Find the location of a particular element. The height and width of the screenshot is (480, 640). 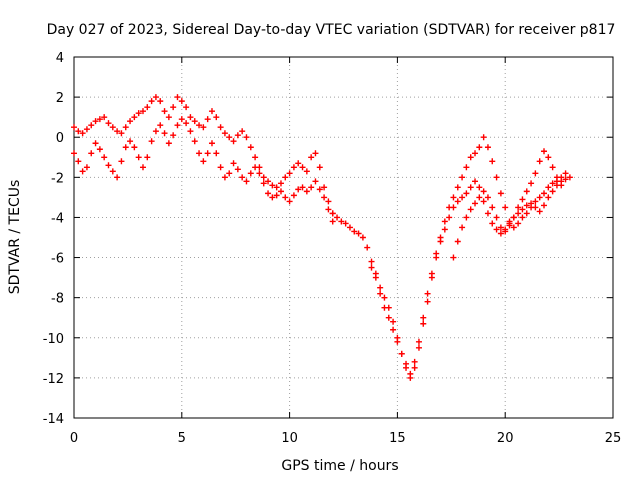

x-tick-label: 5 is located at coordinates (182, 438).